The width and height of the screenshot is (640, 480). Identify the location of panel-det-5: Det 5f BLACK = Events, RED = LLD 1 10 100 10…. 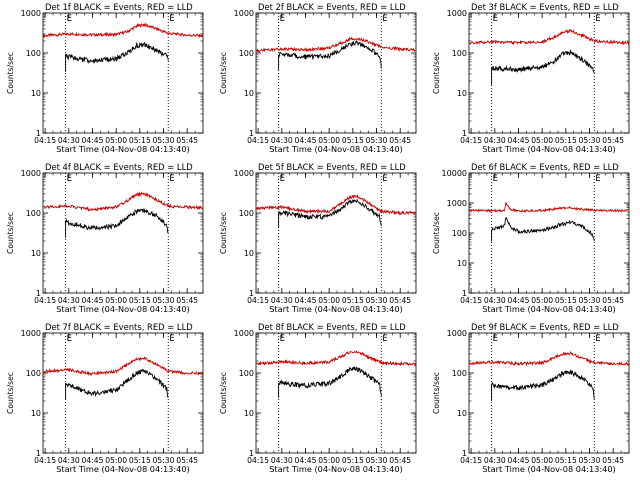
(318, 238).